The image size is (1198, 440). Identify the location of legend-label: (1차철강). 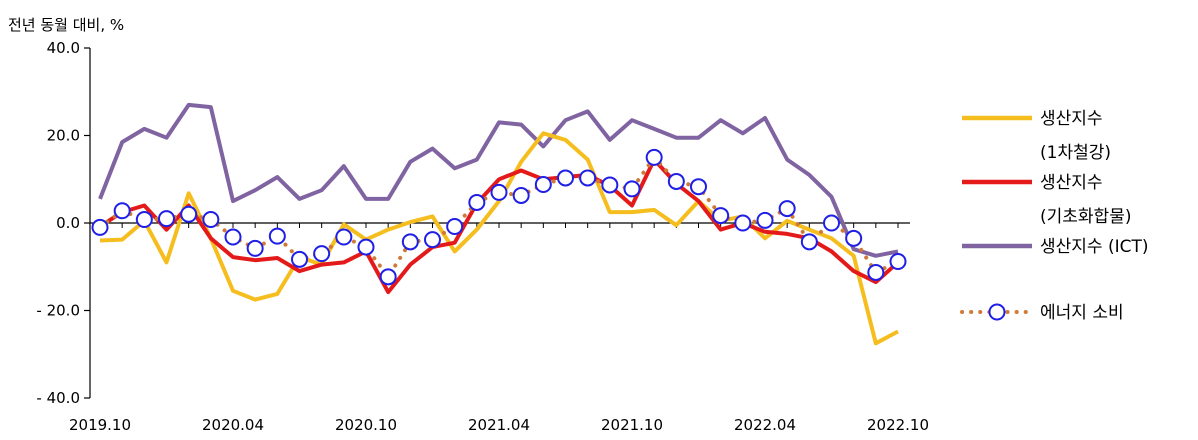
(1075, 153).